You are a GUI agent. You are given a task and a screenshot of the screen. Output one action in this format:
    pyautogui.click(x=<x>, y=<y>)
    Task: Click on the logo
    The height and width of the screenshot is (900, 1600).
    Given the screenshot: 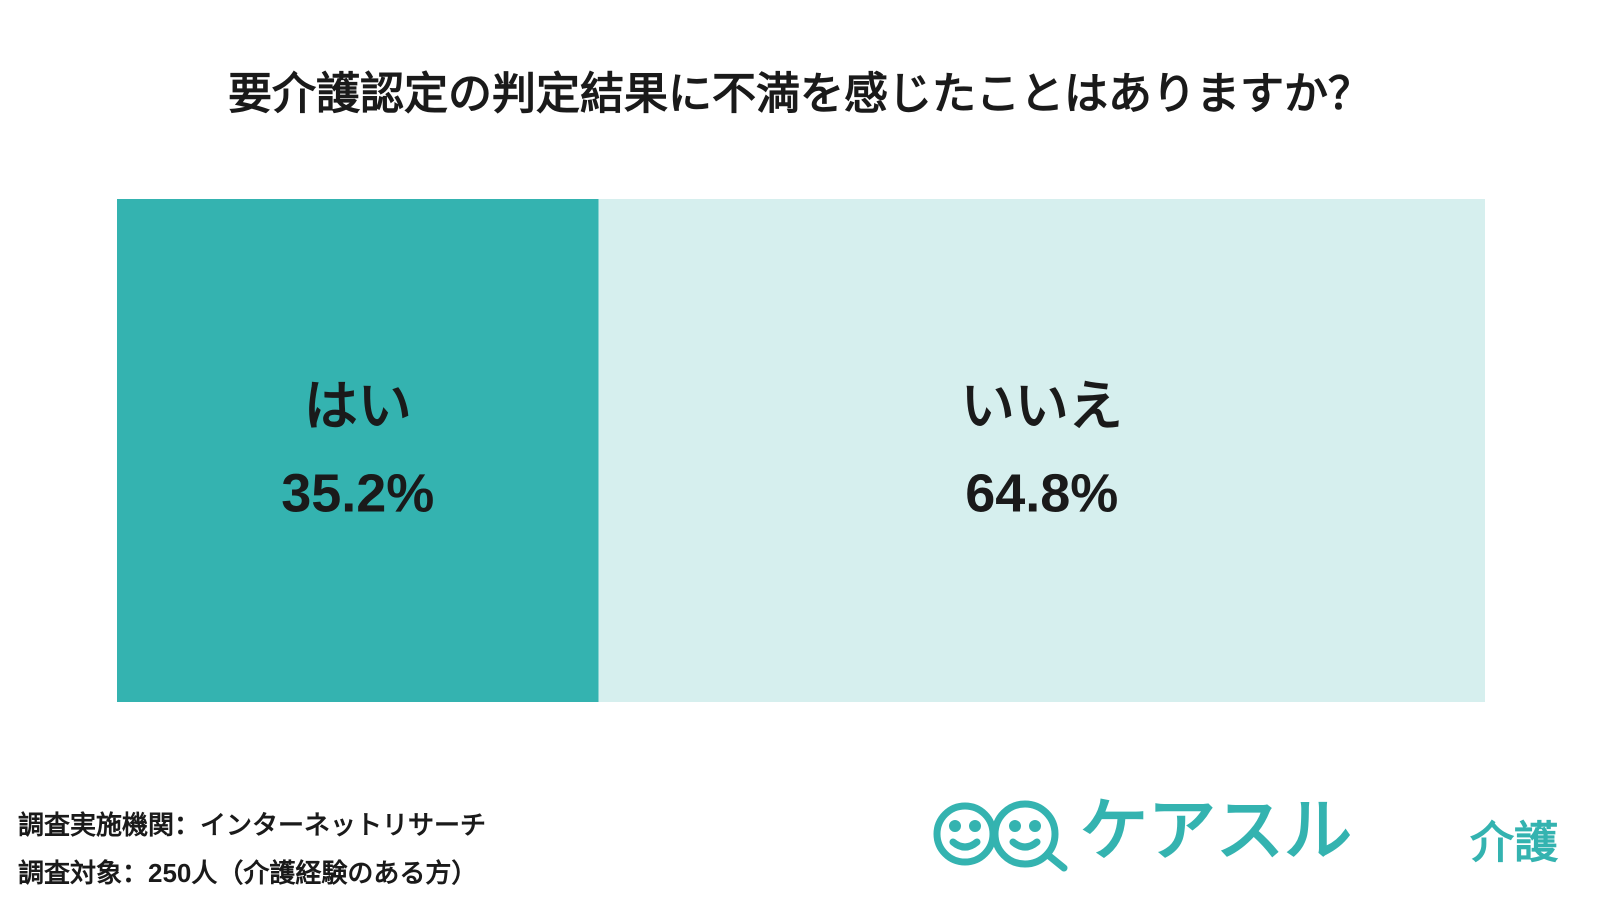 What is the action you would take?
    pyautogui.click(x=1000, y=836)
    